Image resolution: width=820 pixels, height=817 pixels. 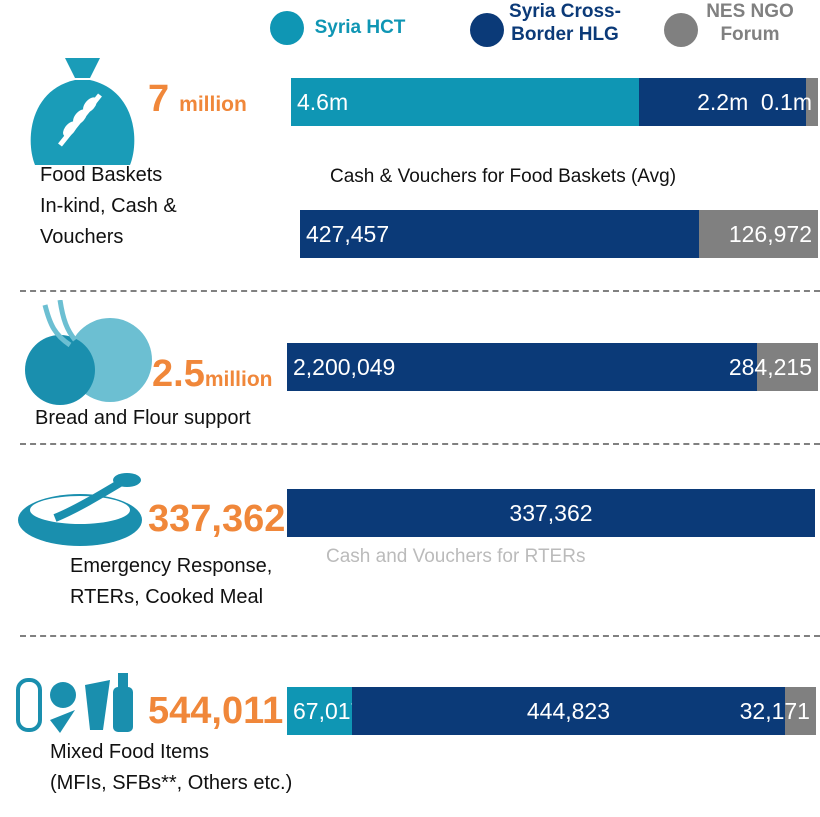 What do you see at coordinates (82, 237) in the screenshot?
I see `section-label: Vouchers` at bounding box center [82, 237].